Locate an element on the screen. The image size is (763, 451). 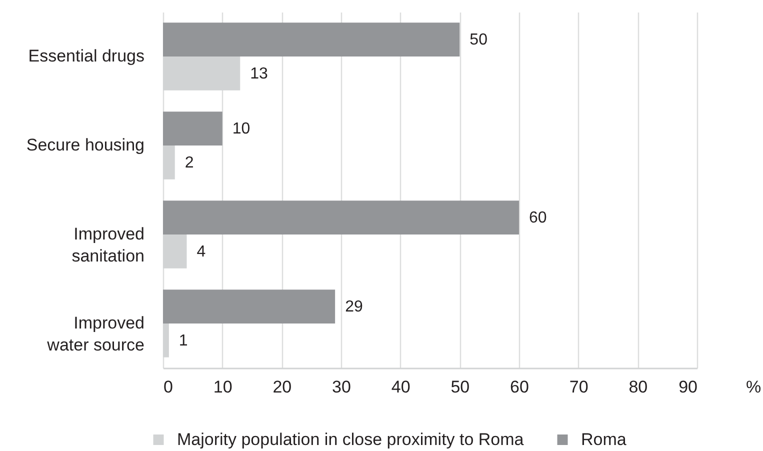
legend-label: Majority population in close proximity to Roma is located at coordinates (350, 439).